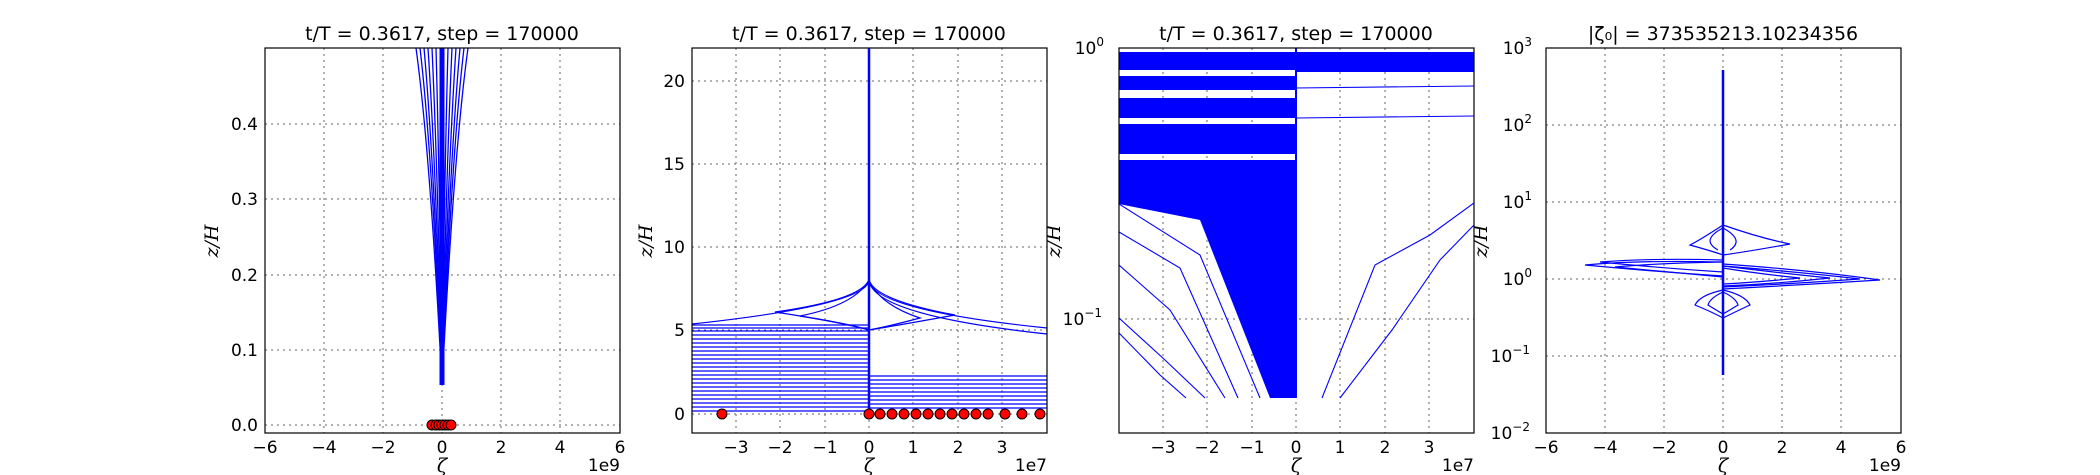 The width and height of the screenshot is (2100, 475). I want to click on panel-3-xlabel: ζ, so click(1297, 465).